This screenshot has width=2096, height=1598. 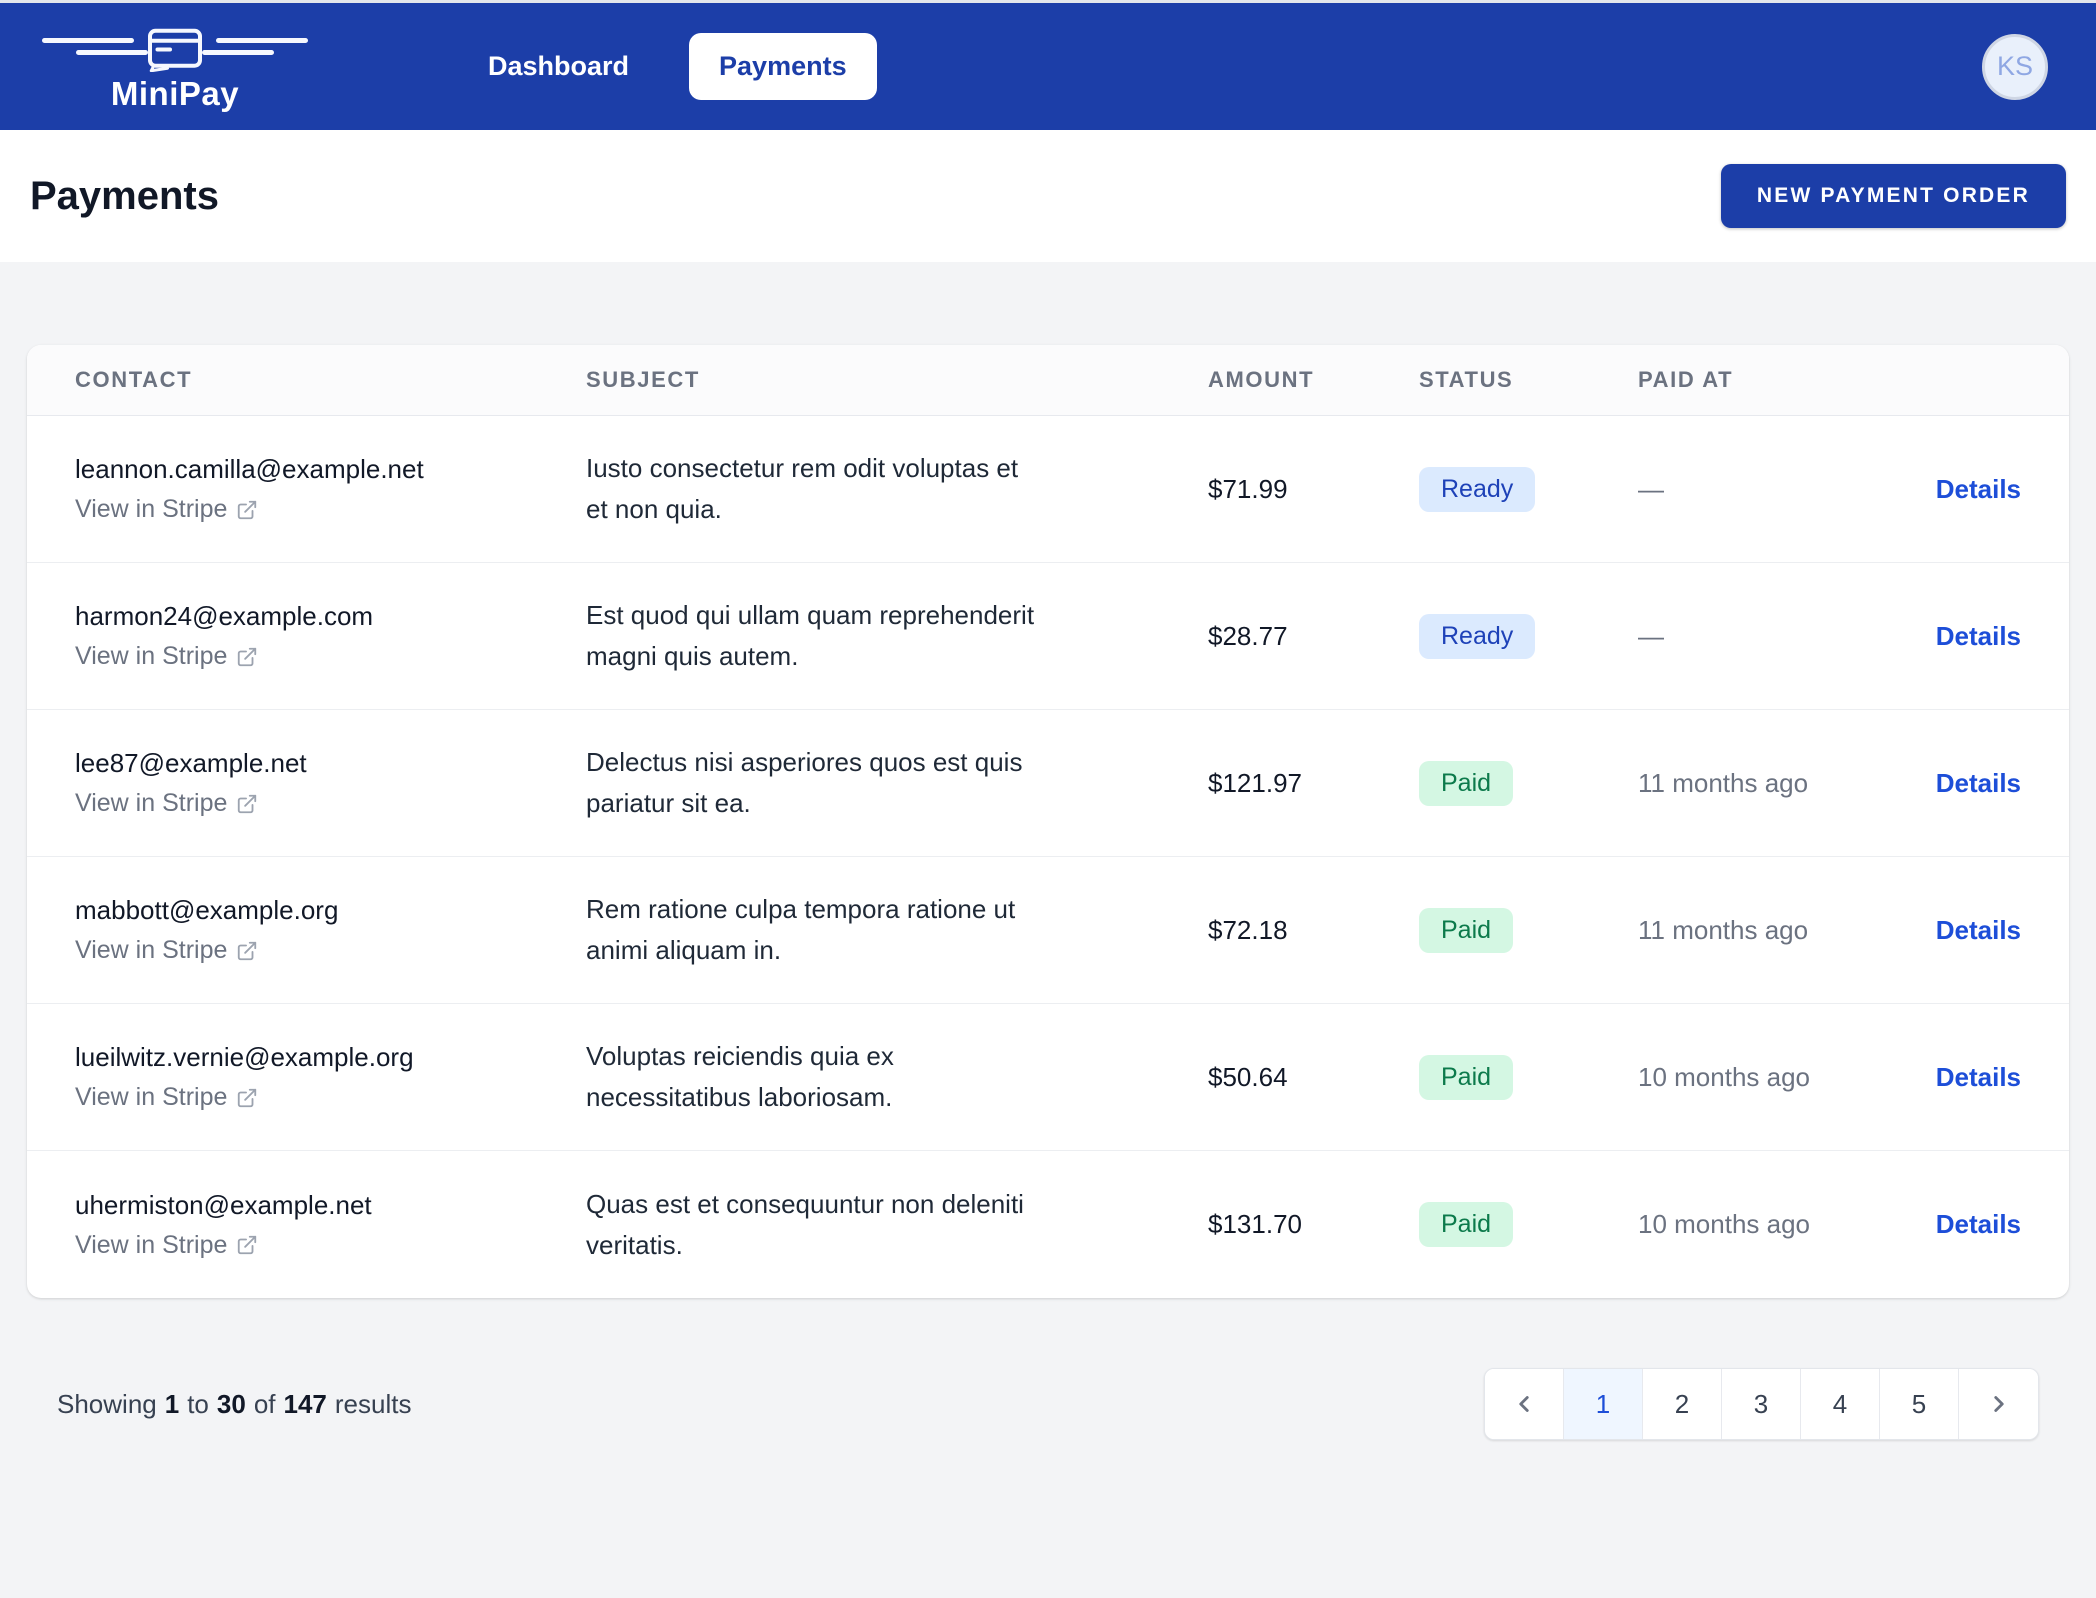 What do you see at coordinates (244, 1057) in the screenshot?
I see `contact-email: lueilwitz.vernie@example.org` at bounding box center [244, 1057].